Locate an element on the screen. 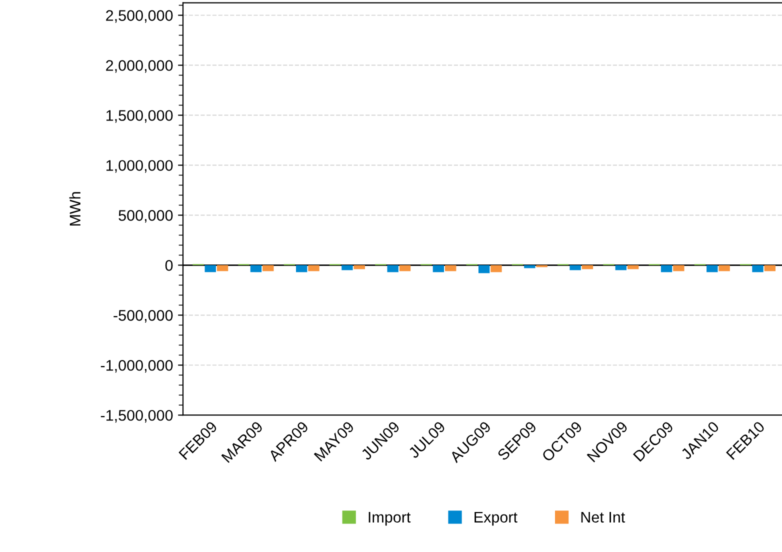 The height and width of the screenshot is (552, 782). y-tick-label: 0 is located at coordinates (169, 265).